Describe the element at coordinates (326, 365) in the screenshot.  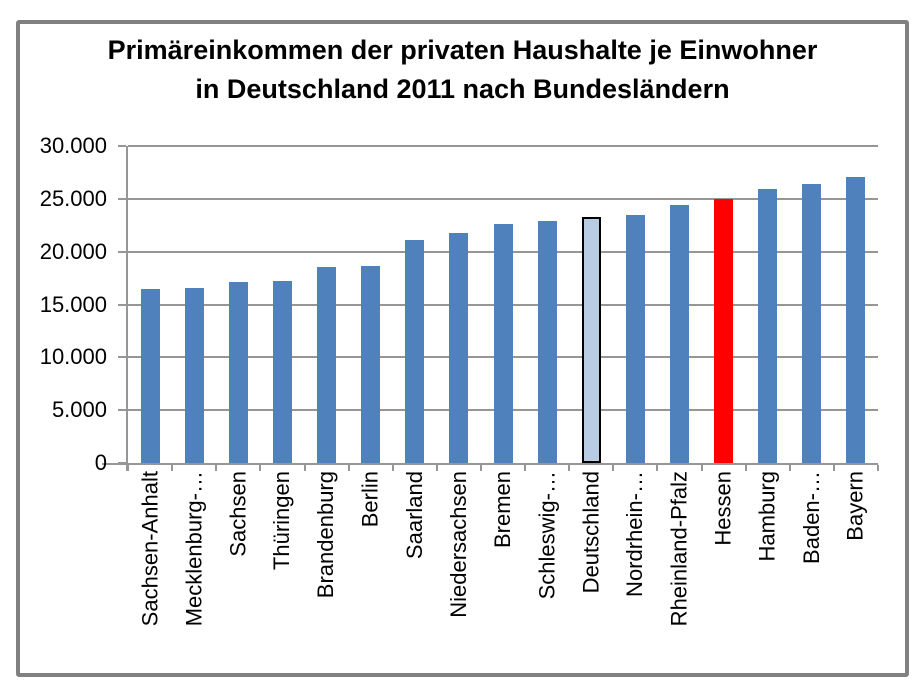
I see `bar-brandenburg` at that location.